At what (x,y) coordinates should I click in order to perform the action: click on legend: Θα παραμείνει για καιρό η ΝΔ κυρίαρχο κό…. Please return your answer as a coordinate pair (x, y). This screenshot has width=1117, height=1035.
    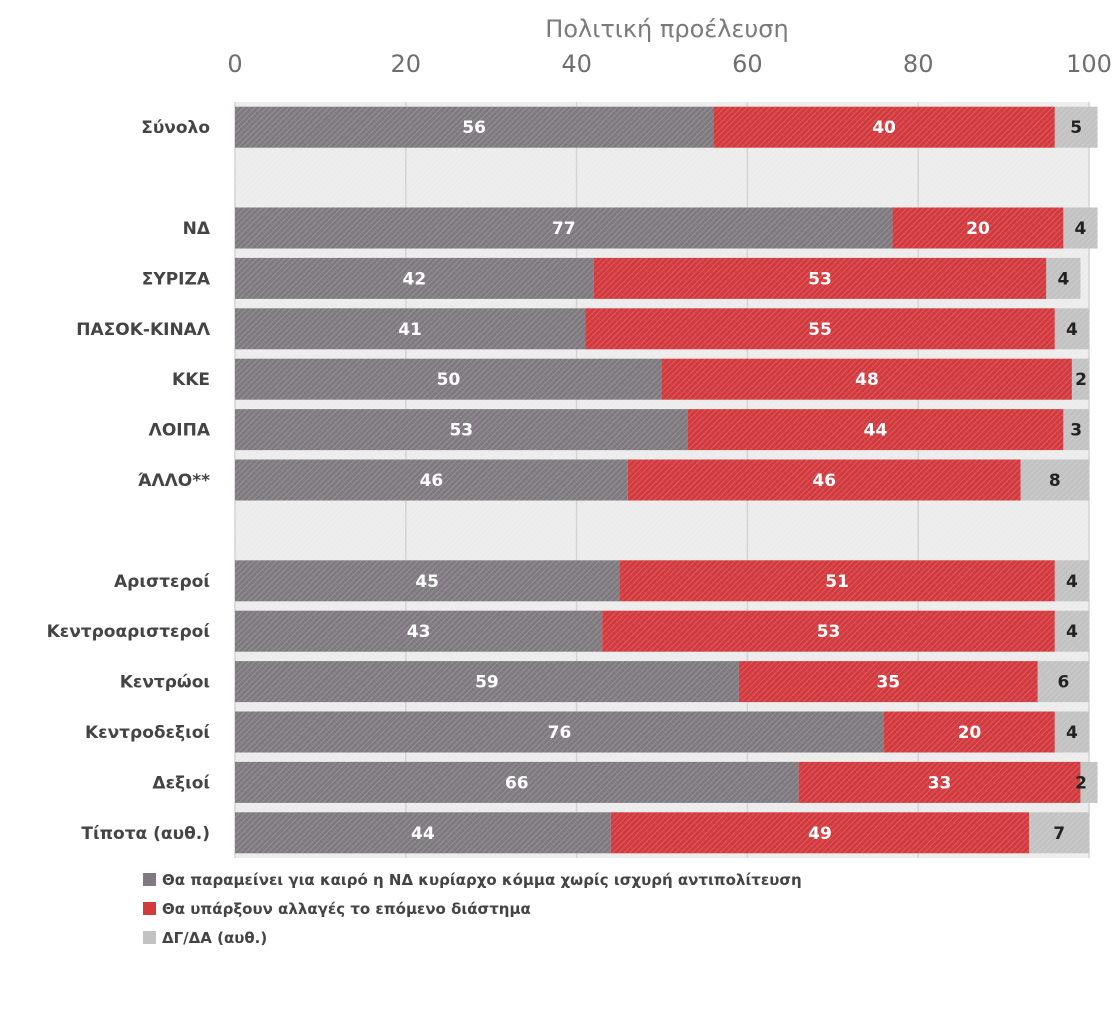
    Looking at the image, I should click on (472, 909).